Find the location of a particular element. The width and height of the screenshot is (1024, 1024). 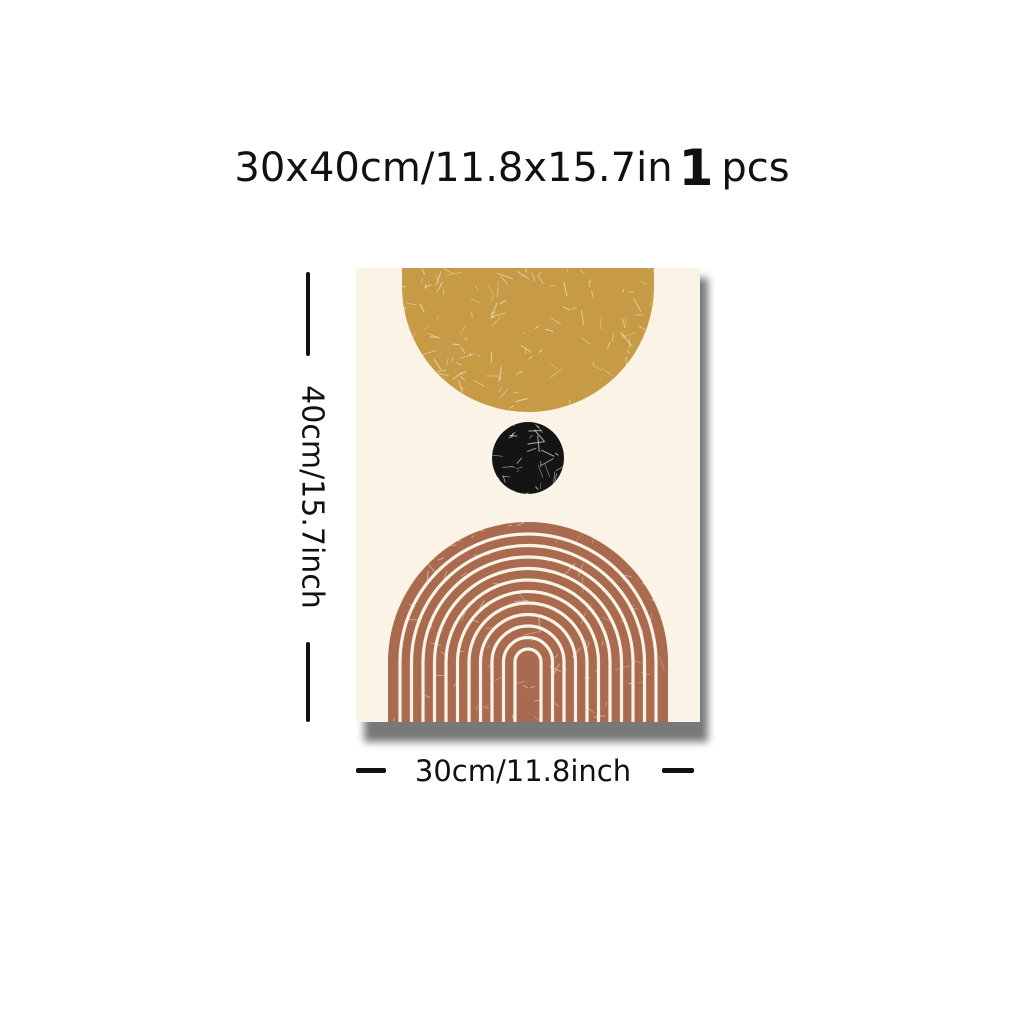

height-dimension-line-bottom is located at coordinates (308, 682).